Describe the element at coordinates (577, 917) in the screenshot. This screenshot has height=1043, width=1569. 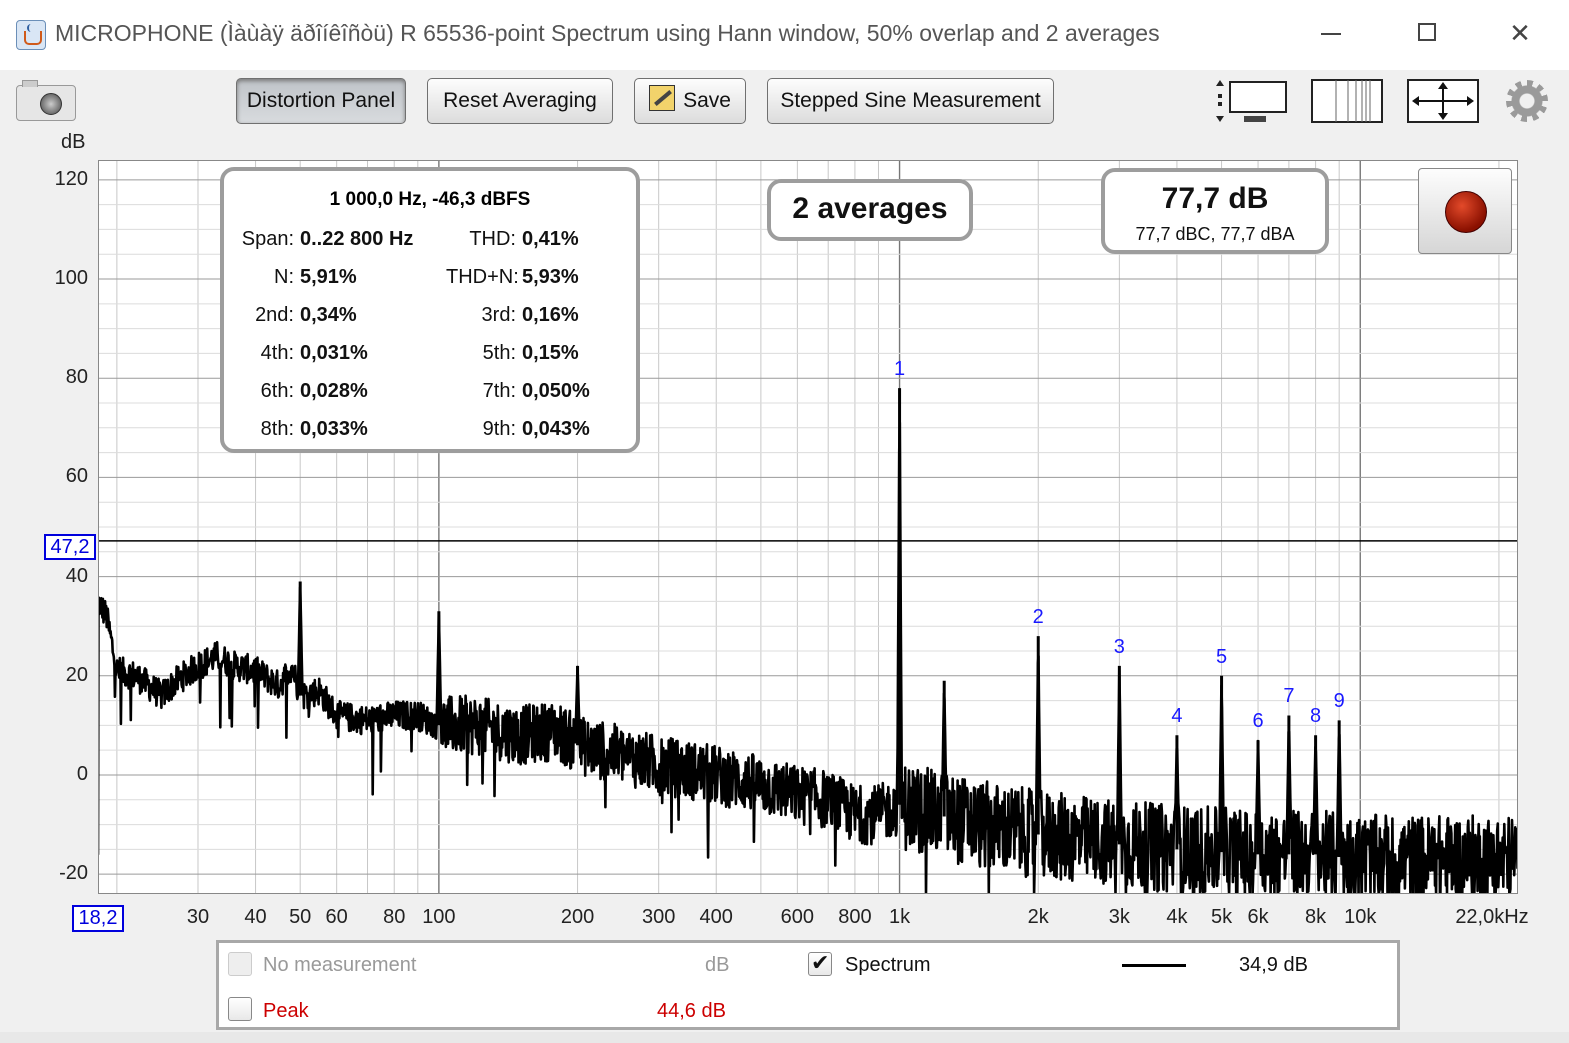
I see `x-tick-label: 200` at that location.